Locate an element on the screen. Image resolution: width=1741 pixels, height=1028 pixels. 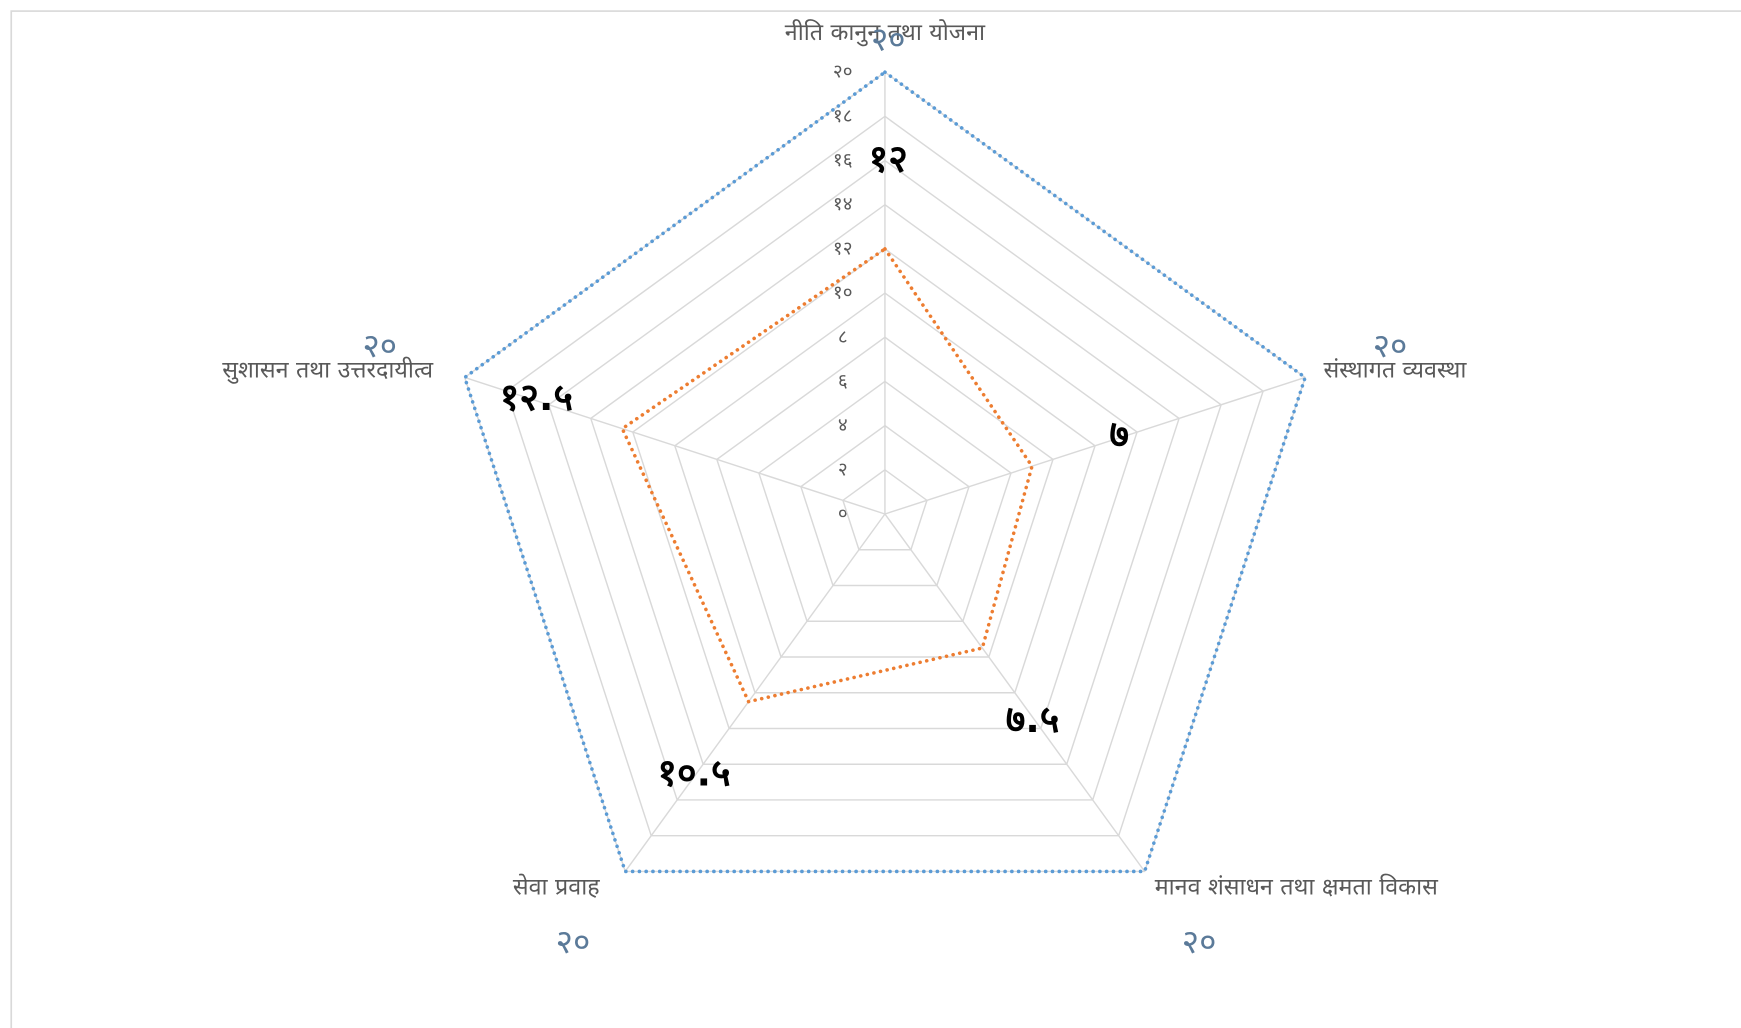
radial-tick-label: १० is located at coordinates (843, 293).